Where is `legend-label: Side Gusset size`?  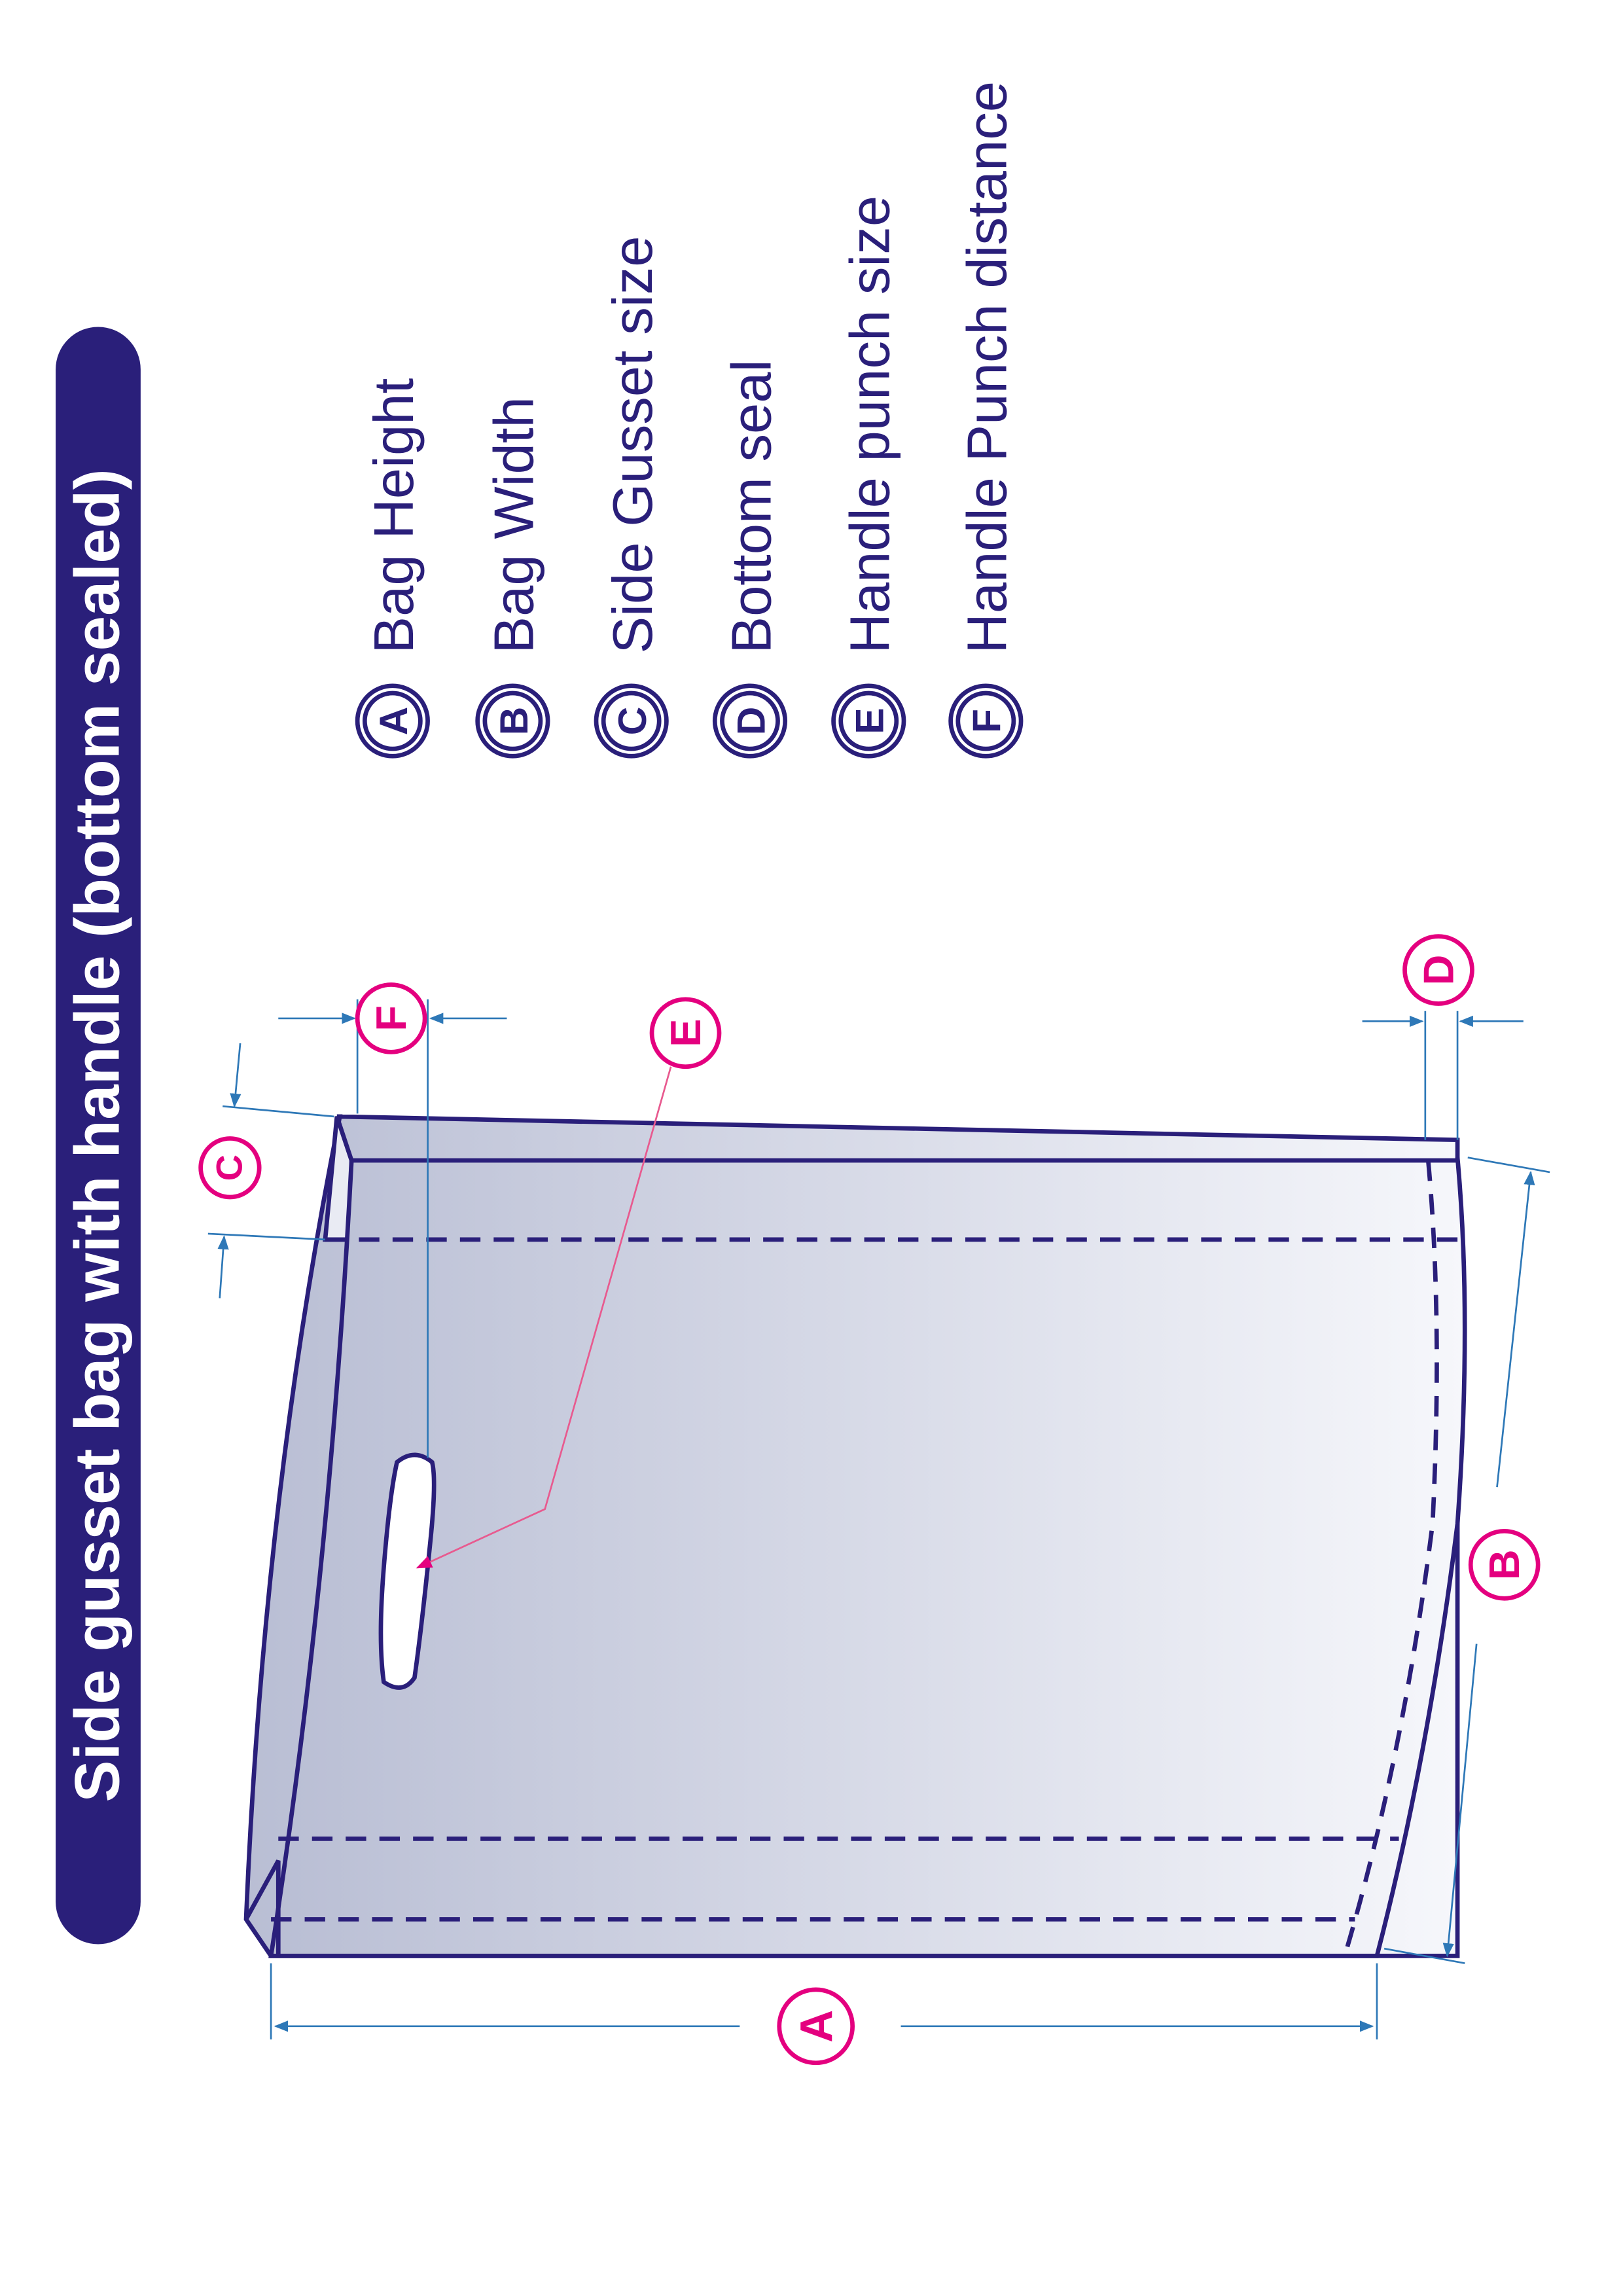
legend-label: Side Gusset size is located at coordinates (633, 444).